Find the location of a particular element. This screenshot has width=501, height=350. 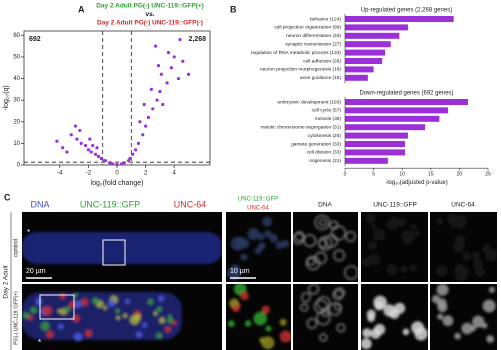

plot-frame is located at coordinates (117, 98).